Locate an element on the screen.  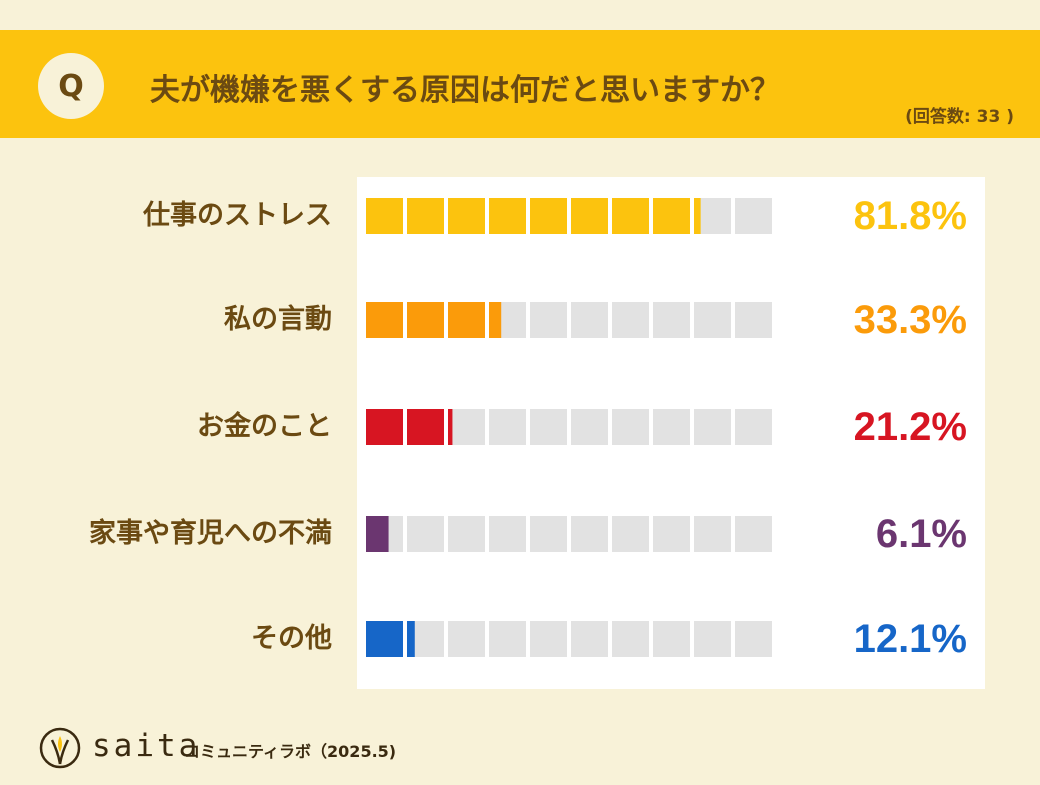
header-banner: Q 夫が機嫌を悪くする原因は何だと思いますか？ (回答数: 33 ) is located at coordinates (520, 84).